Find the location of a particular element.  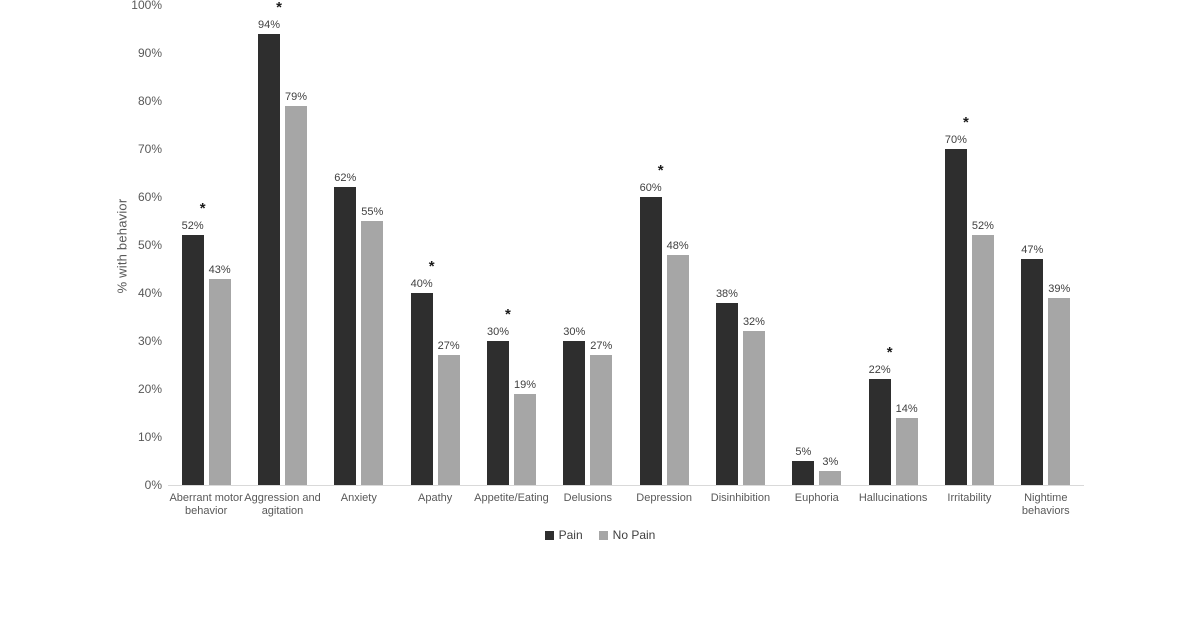

y-tick-label: 100% is located at coordinates (146, 6).